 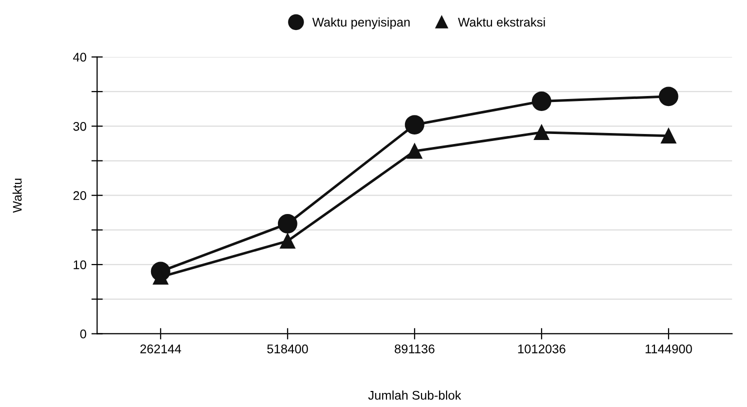 What do you see at coordinates (501, 22) in the screenshot?
I see `legend-label: Waktu ekstraksi` at bounding box center [501, 22].